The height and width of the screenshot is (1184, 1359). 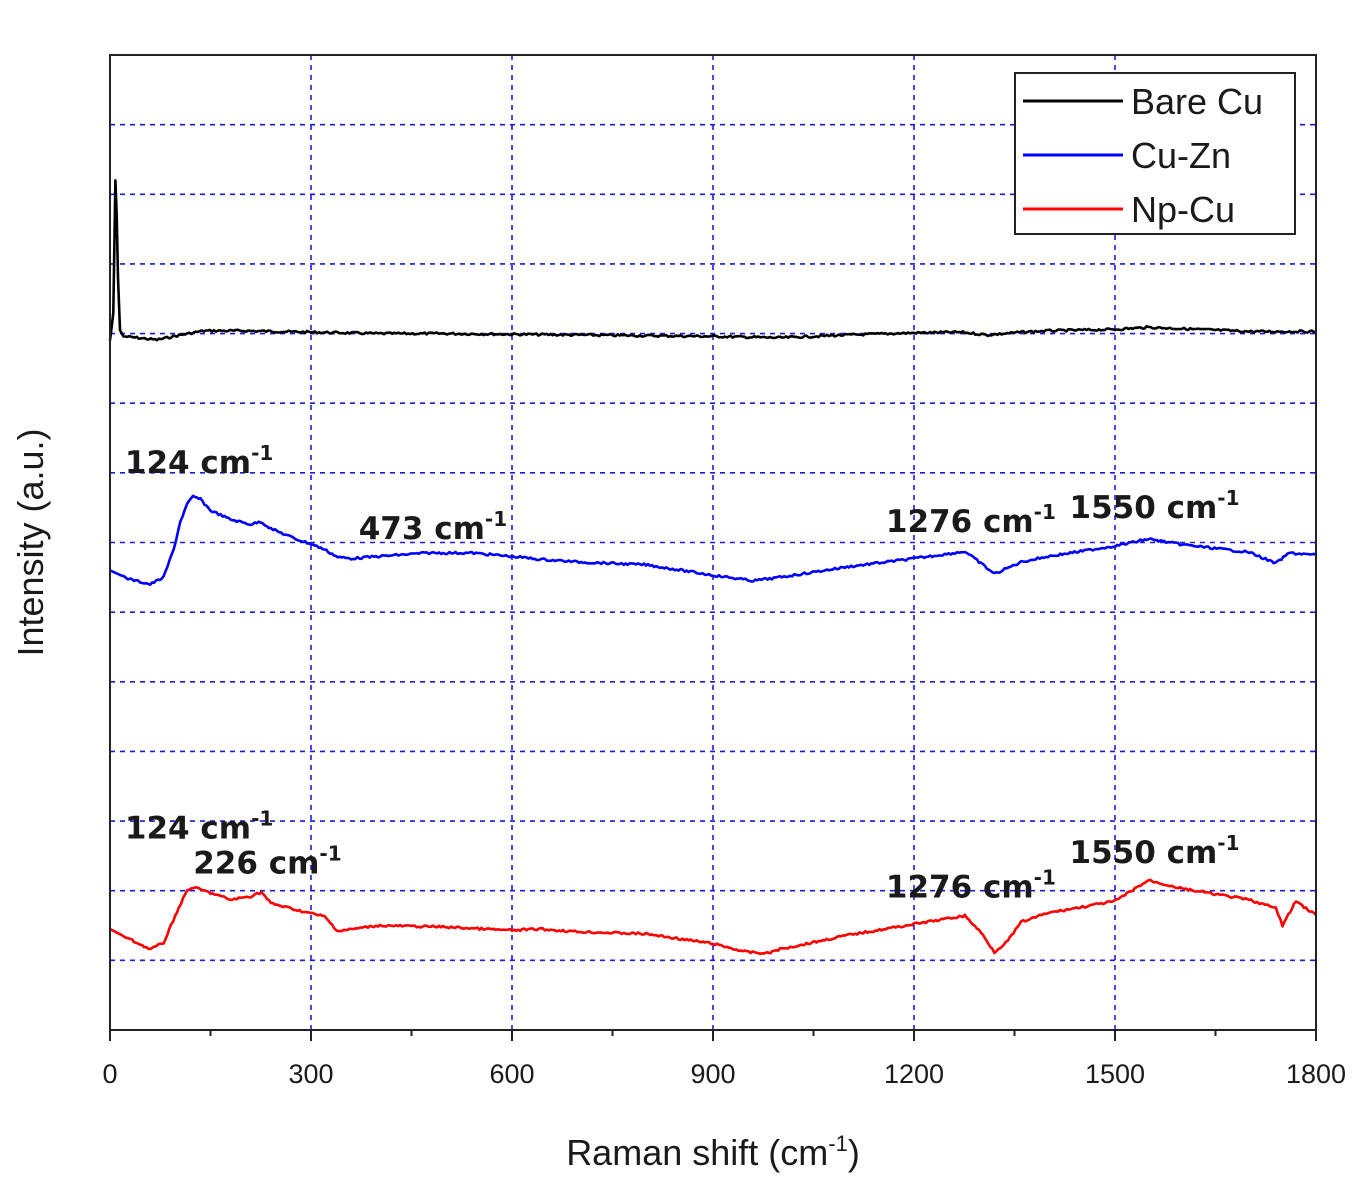 What do you see at coordinates (1181, 155) in the screenshot?
I see `legend-label: Cu-Zn` at bounding box center [1181, 155].